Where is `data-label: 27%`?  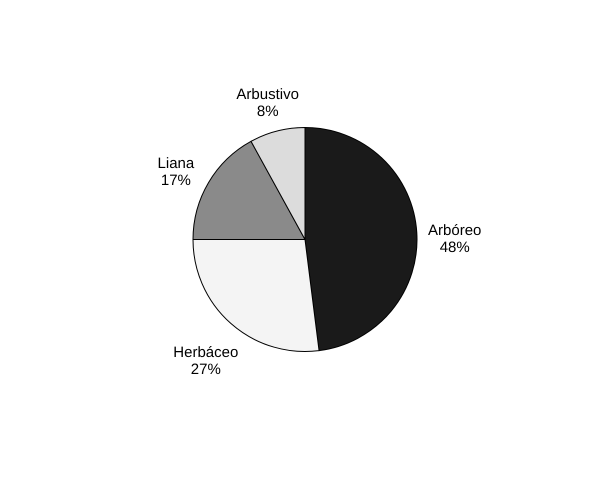
data-label: 27% is located at coordinates (205, 369).